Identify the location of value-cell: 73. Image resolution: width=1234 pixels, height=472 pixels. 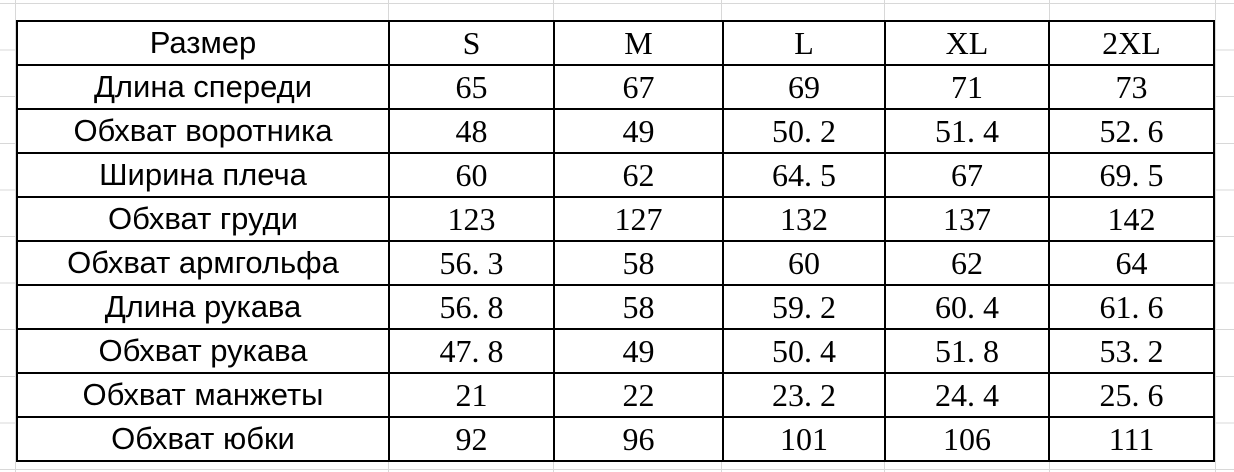
(1131, 87).